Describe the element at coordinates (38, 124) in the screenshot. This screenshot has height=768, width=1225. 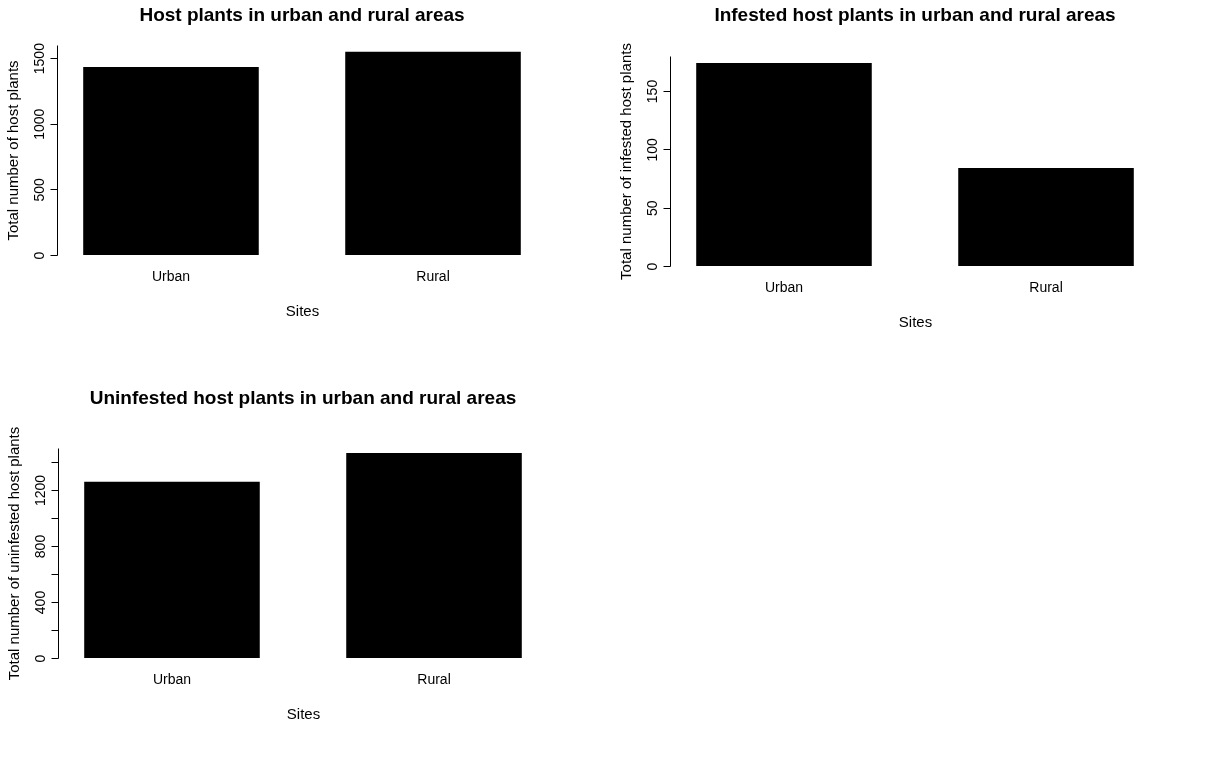
I see `y-tick-label: 1000` at that location.